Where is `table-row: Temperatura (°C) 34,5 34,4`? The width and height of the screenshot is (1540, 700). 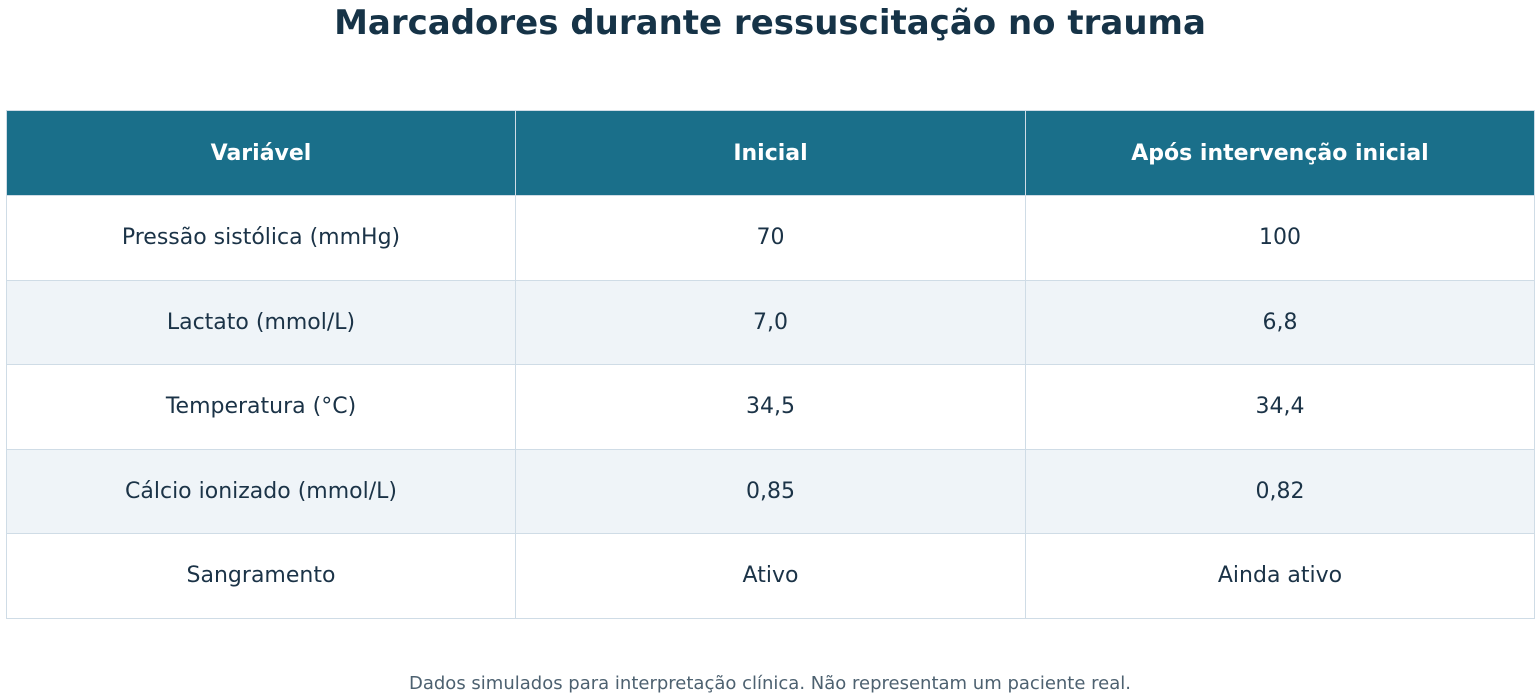 table-row: Temperatura (°C) 34,5 34,4 is located at coordinates (770, 407).